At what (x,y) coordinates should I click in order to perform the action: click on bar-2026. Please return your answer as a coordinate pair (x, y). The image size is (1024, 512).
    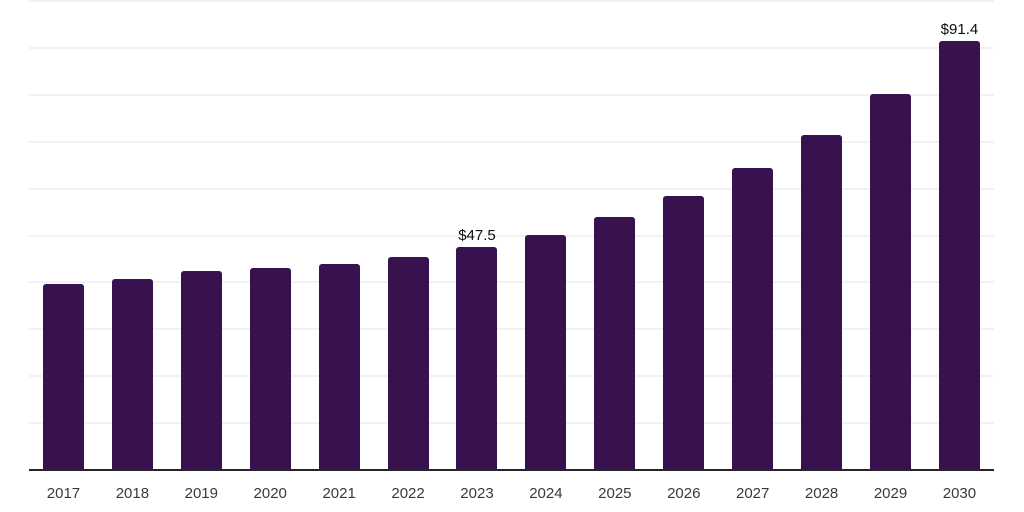
    Looking at the image, I should click on (684, 333).